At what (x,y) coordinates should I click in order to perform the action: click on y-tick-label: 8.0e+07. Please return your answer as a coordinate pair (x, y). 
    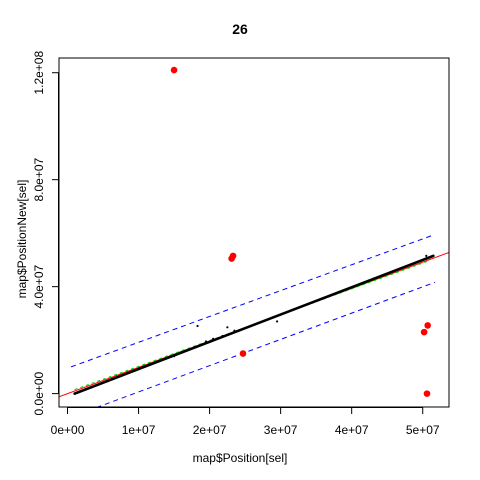
    Looking at the image, I should click on (39, 180).